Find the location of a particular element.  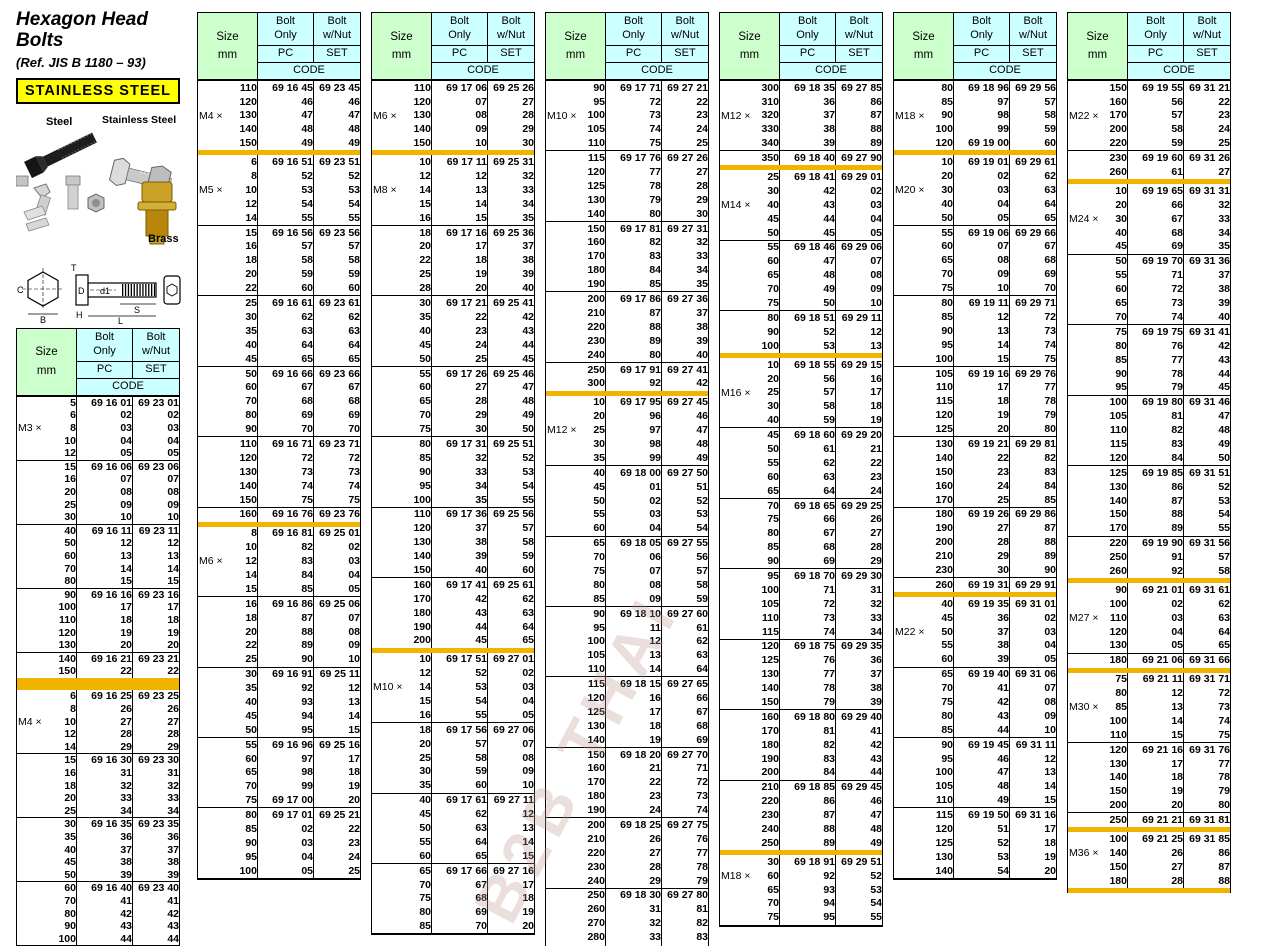

set-code-cell: 36 is located at coordinates (876, 660).